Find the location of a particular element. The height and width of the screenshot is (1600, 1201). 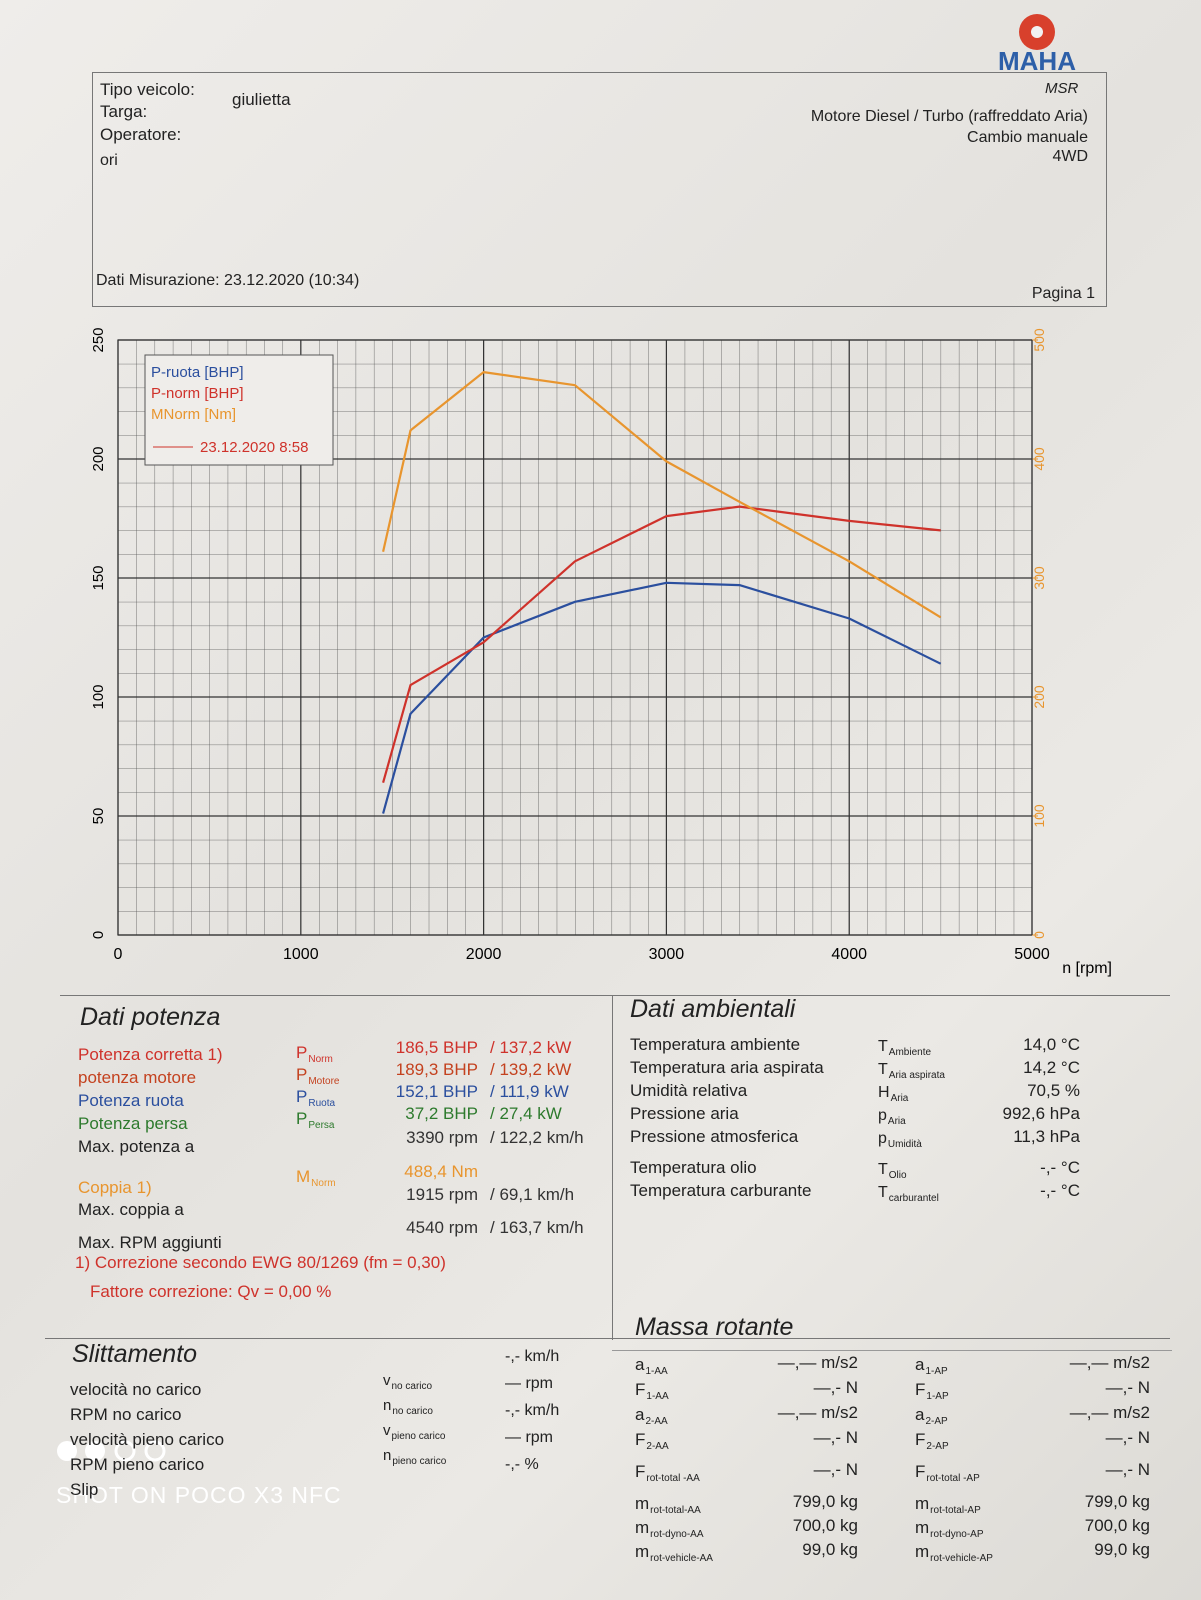

symbol: a1-AP is located at coordinates (931, 1366).